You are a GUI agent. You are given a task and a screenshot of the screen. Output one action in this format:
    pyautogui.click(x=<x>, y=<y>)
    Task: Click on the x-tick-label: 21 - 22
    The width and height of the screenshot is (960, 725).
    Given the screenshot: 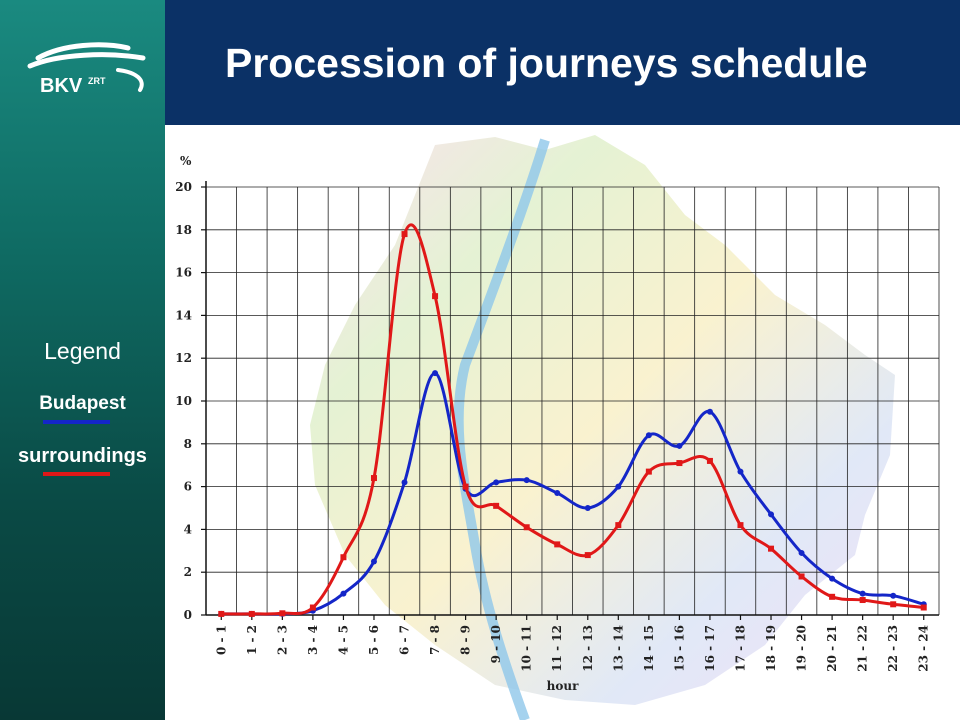 What is the action you would take?
    pyautogui.click(x=863, y=648)
    